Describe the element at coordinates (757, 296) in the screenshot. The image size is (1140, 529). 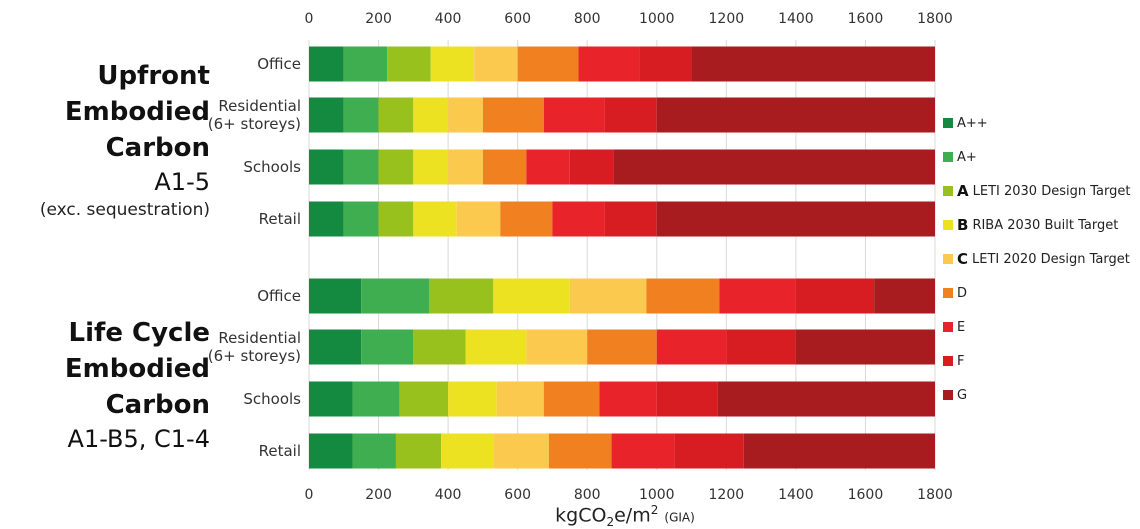
I see `bar-segment-g1-r0-E` at that location.